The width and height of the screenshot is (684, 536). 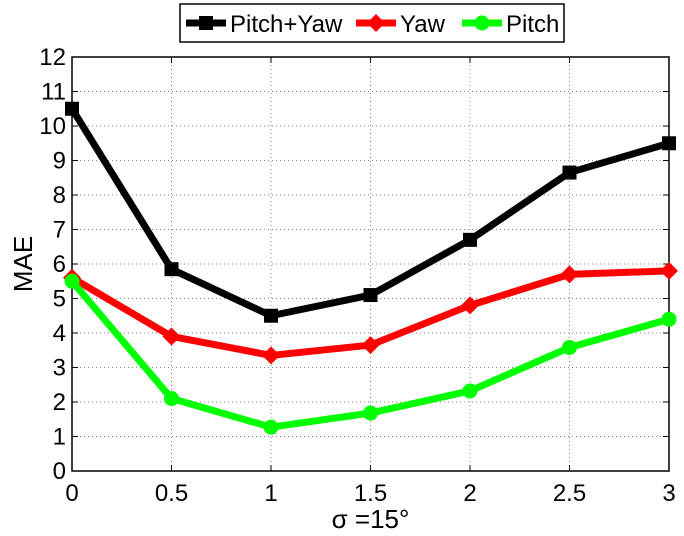 What do you see at coordinates (286, 24) in the screenshot?
I see `legend-label: Pitch+Yaw` at bounding box center [286, 24].